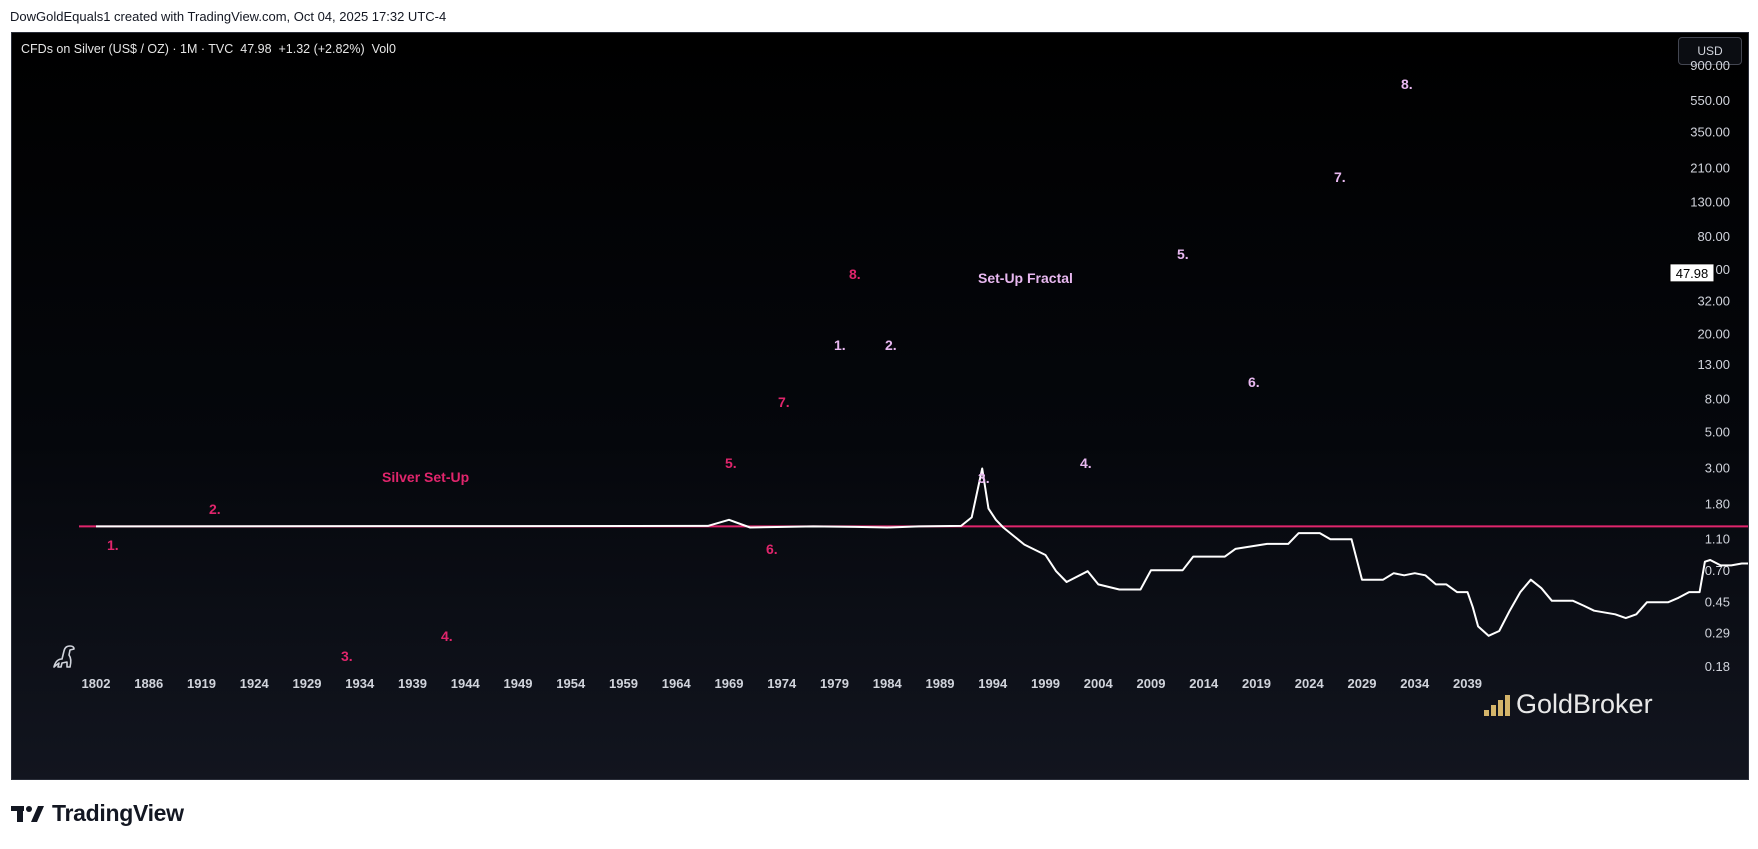 This screenshot has height=849, width=1758. I want to click on y-tick-label: 0.29, so click(1717, 632).